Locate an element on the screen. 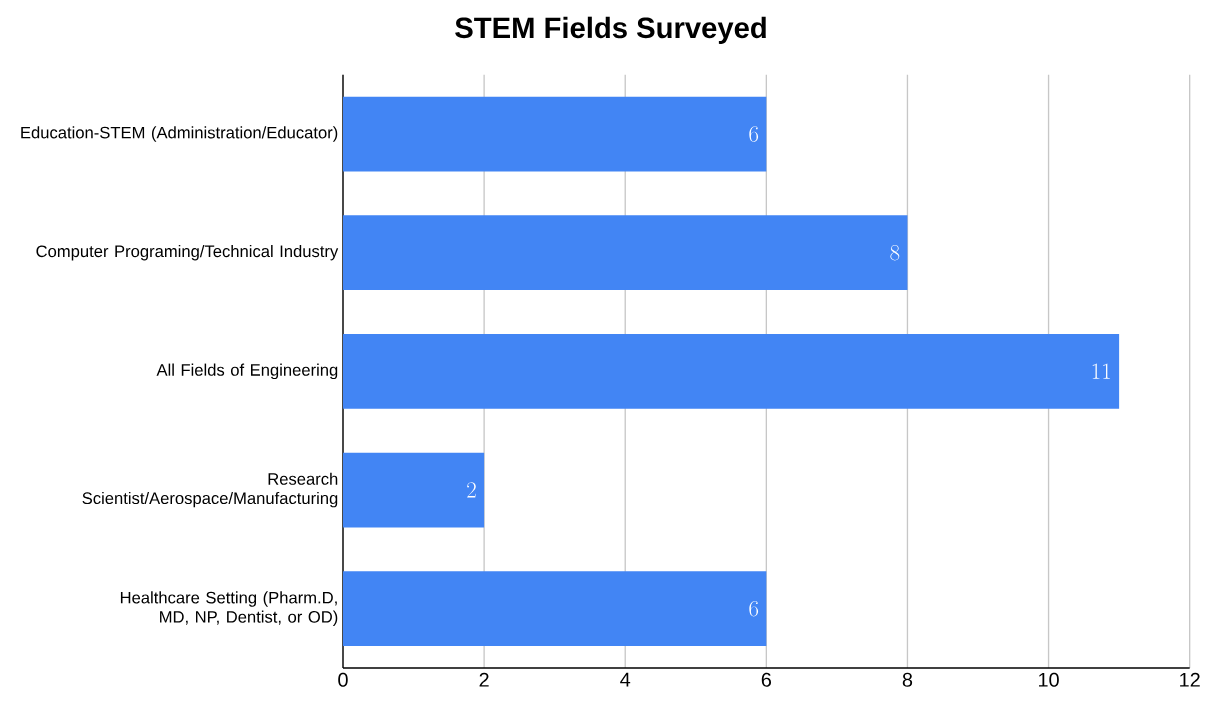 The width and height of the screenshot is (1222, 705). x-tick-label: 6 is located at coordinates (766, 679).